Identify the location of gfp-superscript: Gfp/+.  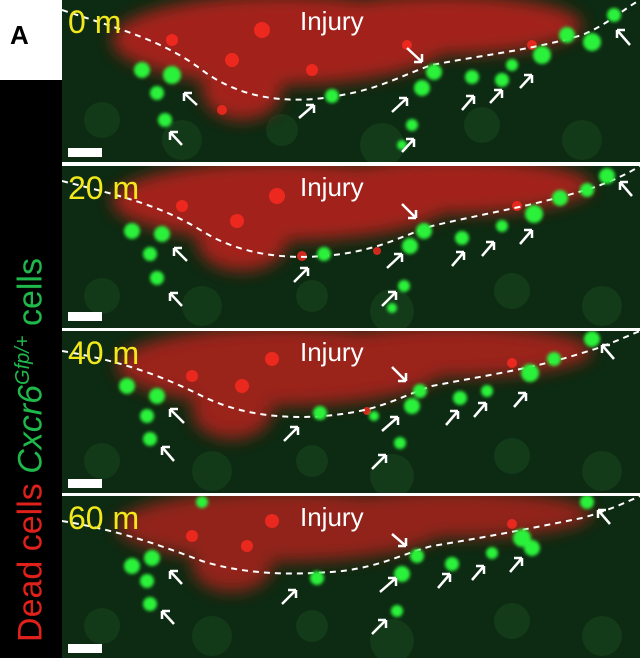
(23, 360).